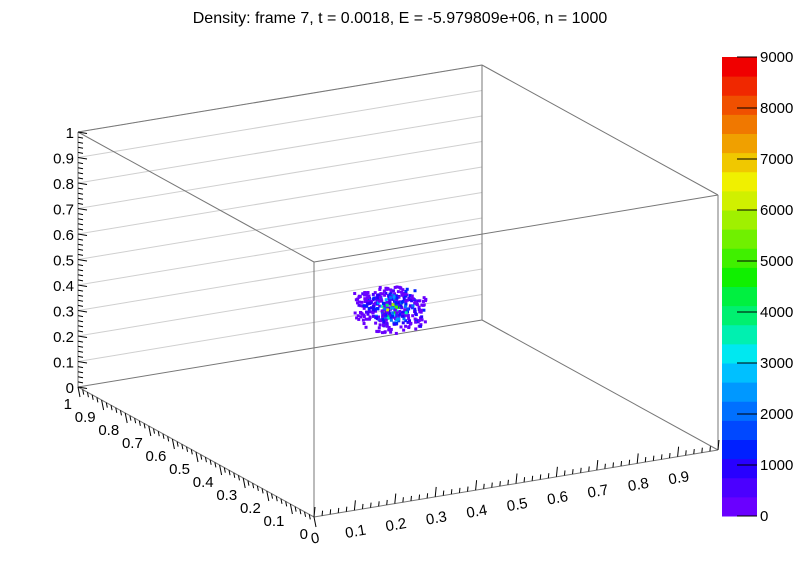 This screenshot has height=575, width=798. What do you see at coordinates (776, 414) in the screenshot?
I see `colorbar-label: 2000` at bounding box center [776, 414].